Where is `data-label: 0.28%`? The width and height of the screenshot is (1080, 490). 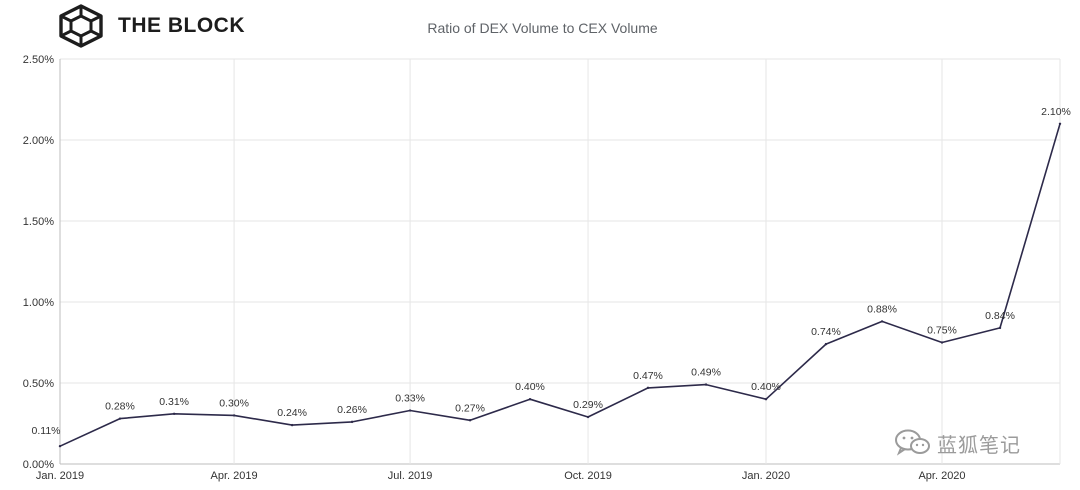 data-label: 0.28% is located at coordinates (120, 407).